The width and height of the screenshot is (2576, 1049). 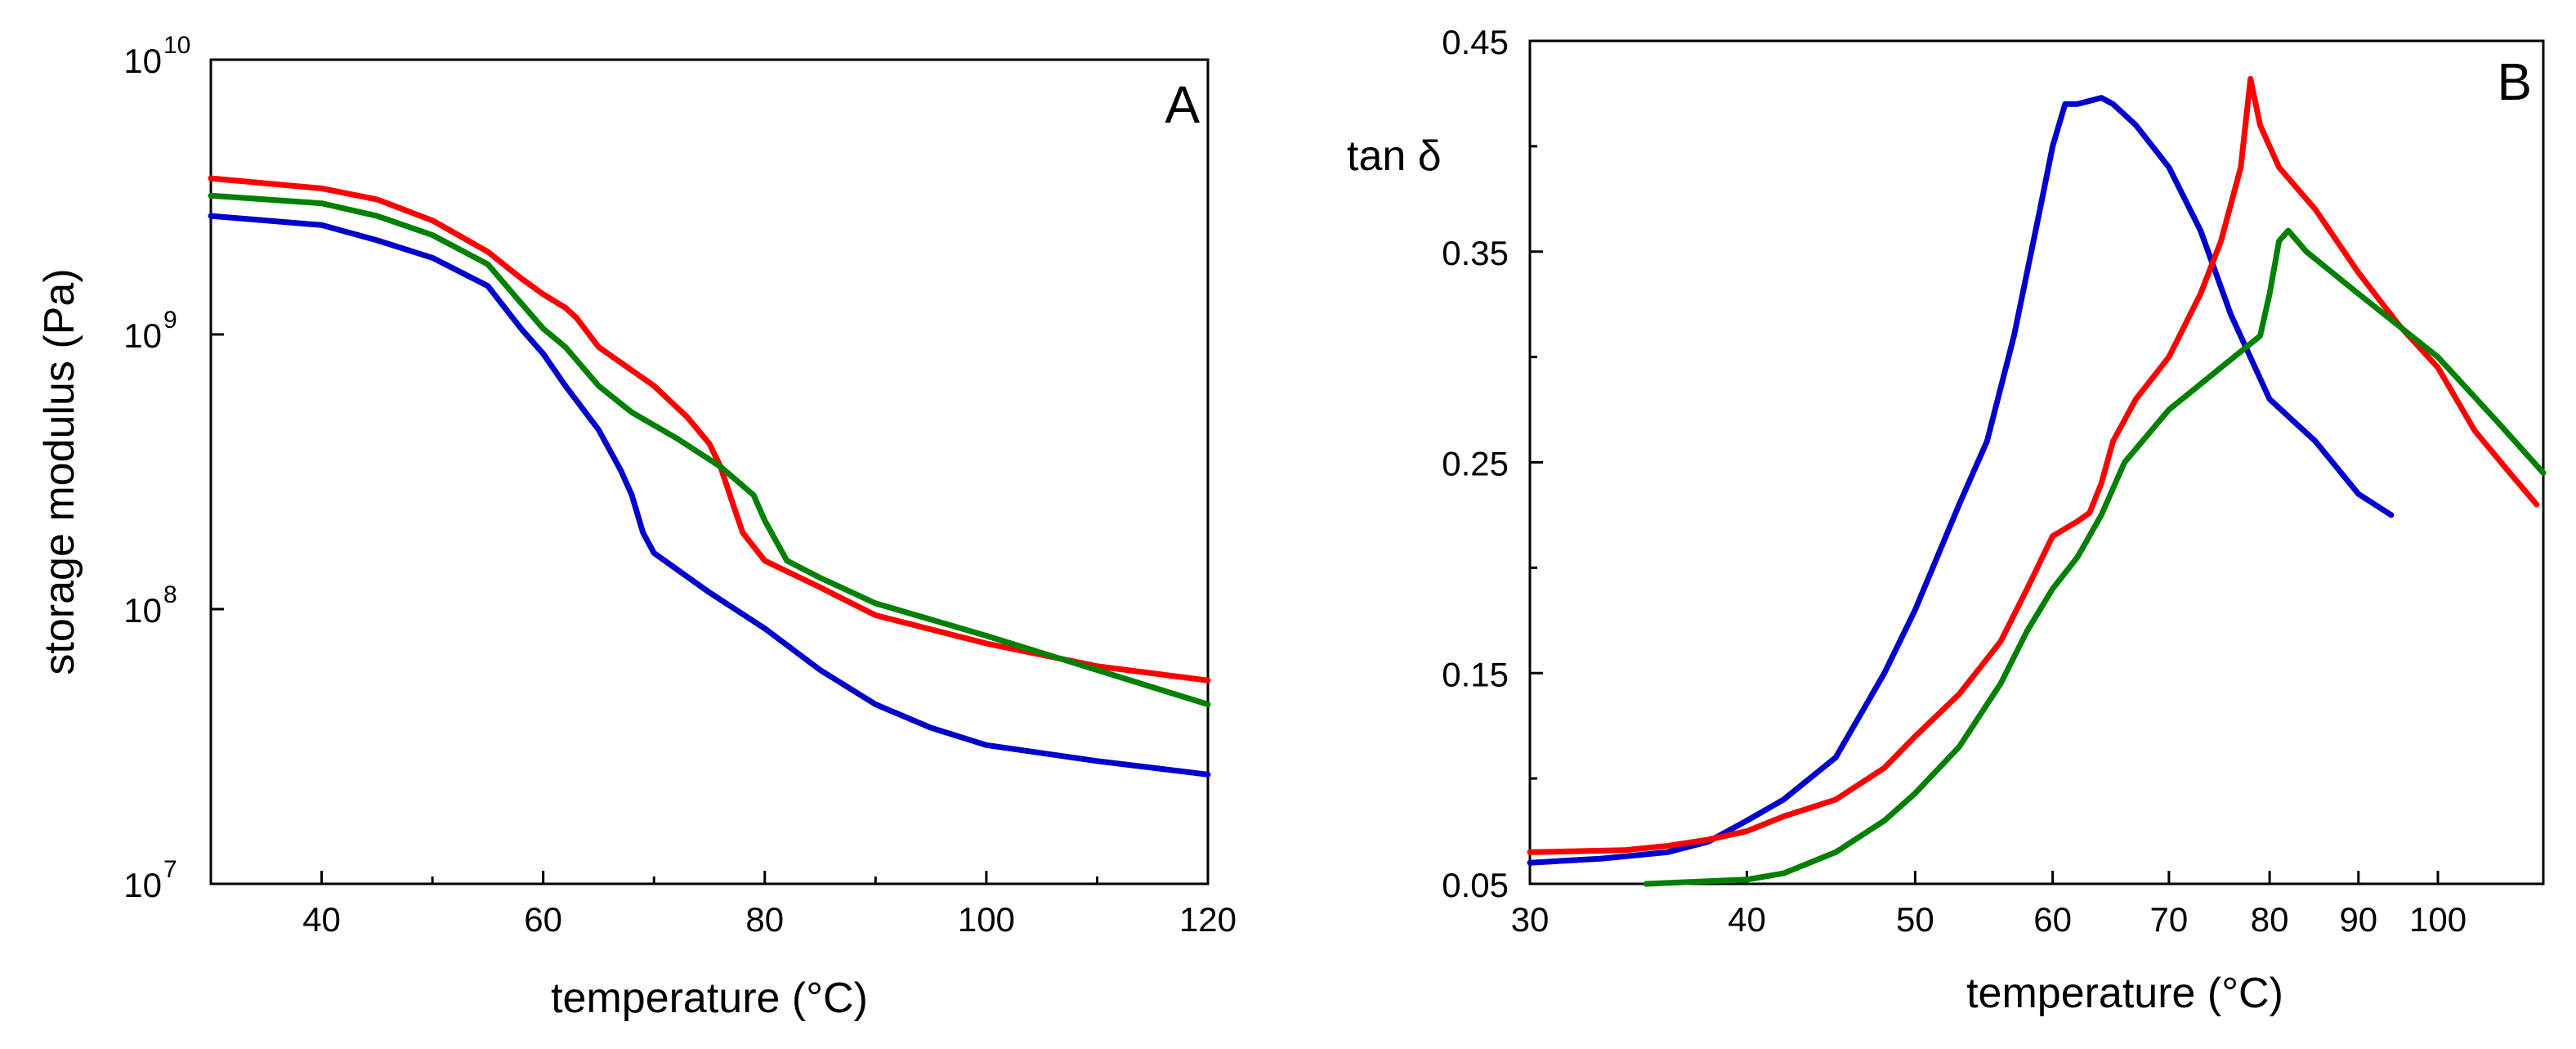 What do you see at coordinates (170, 320) in the screenshot?
I see `panel-a-y-tick-exponent: 9` at bounding box center [170, 320].